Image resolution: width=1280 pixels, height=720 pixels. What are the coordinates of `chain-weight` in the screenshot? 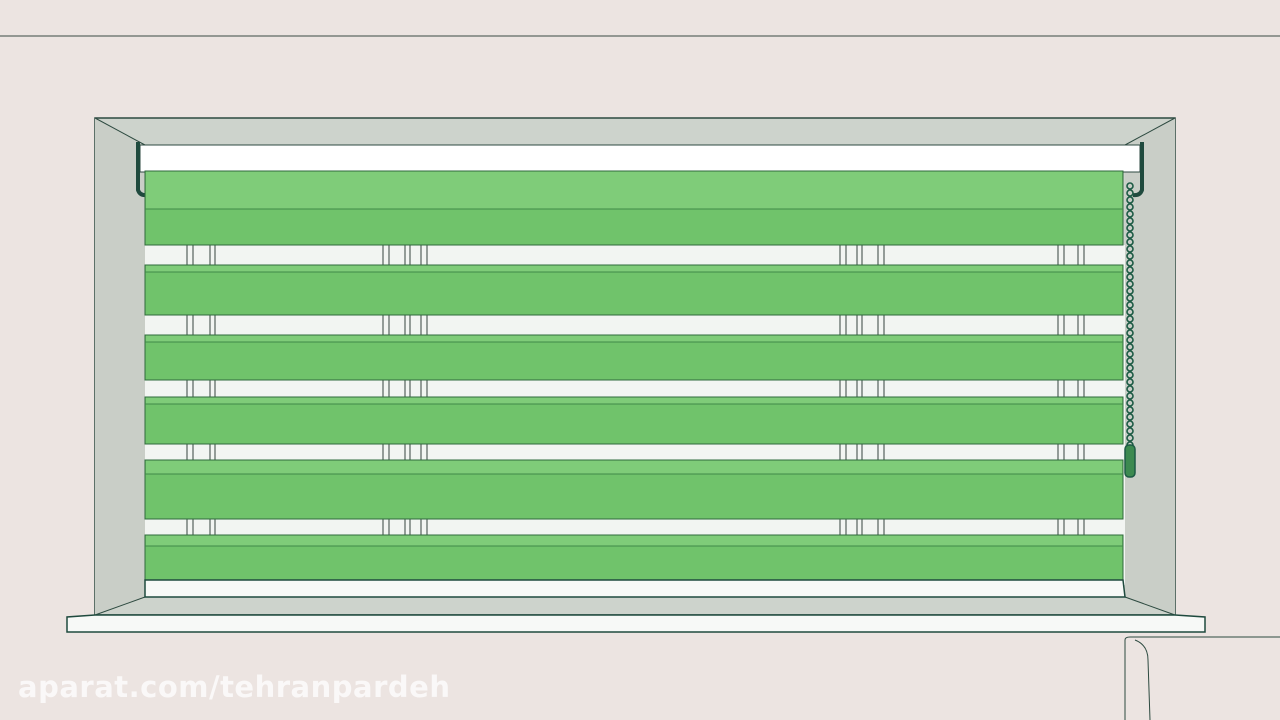 It's located at (1130, 461).